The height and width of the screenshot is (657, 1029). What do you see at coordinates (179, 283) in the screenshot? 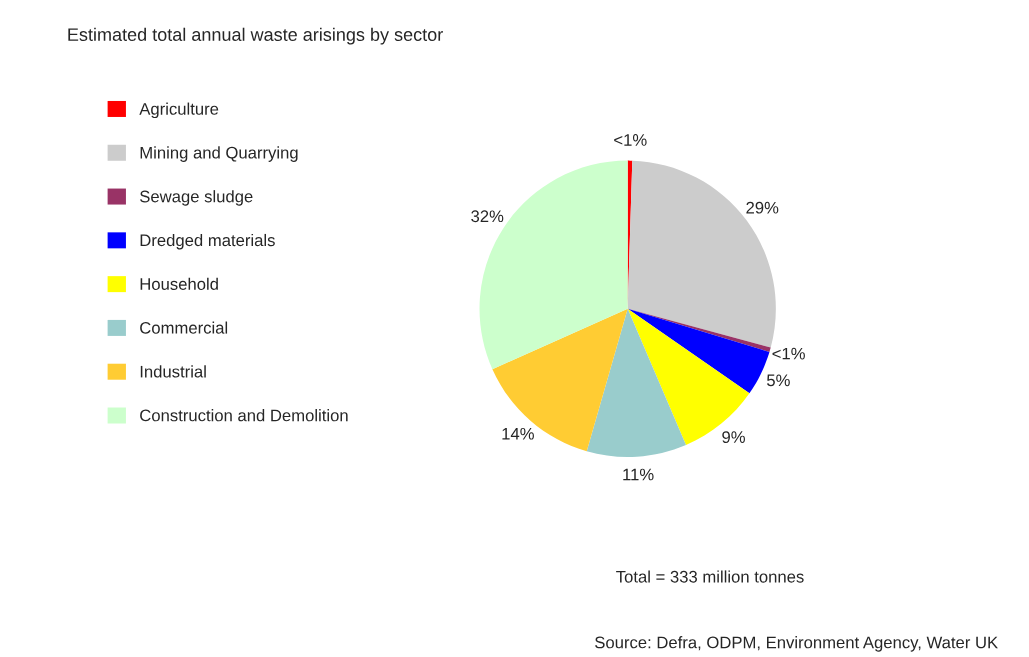
I see `legend-label: Household` at bounding box center [179, 283].